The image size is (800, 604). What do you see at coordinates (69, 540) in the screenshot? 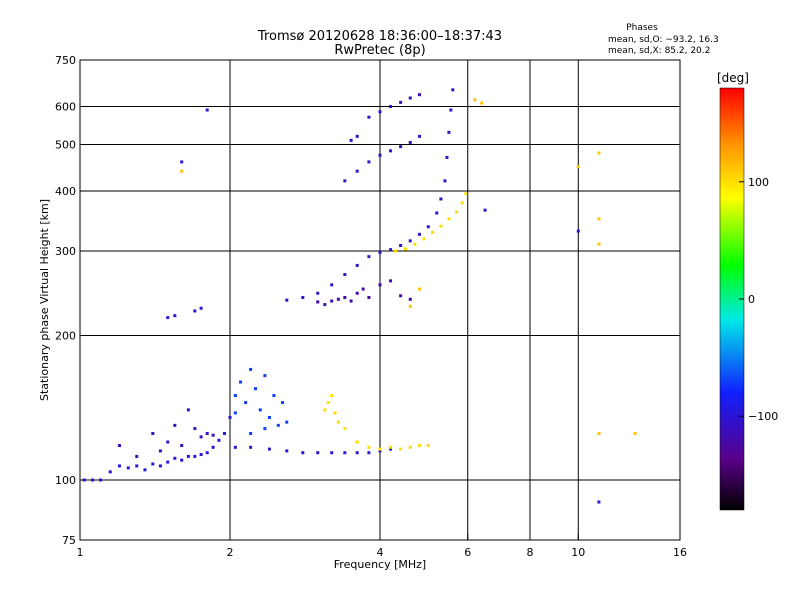
I see `y-tick-label: 75` at bounding box center [69, 540].